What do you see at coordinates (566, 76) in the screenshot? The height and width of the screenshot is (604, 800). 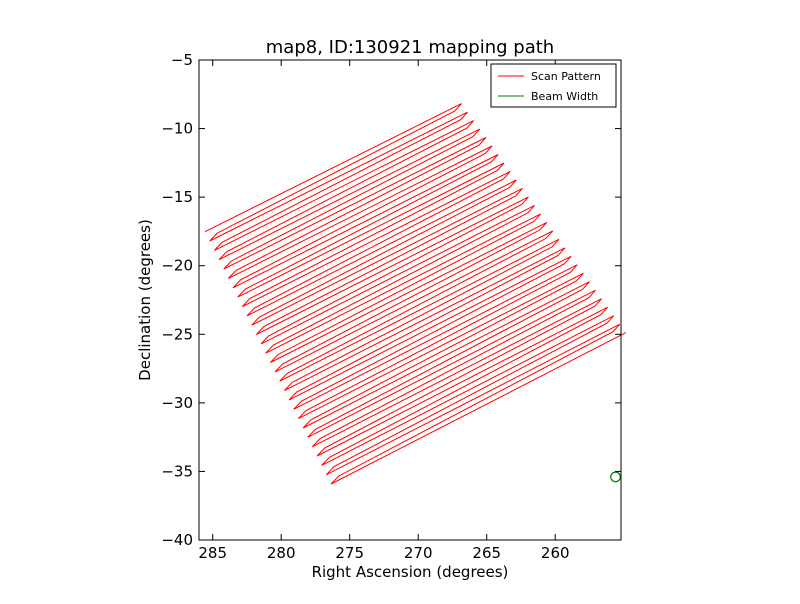 I see `legend-label-scan-pattern: Scan Pattern` at bounding box center [566, 76].